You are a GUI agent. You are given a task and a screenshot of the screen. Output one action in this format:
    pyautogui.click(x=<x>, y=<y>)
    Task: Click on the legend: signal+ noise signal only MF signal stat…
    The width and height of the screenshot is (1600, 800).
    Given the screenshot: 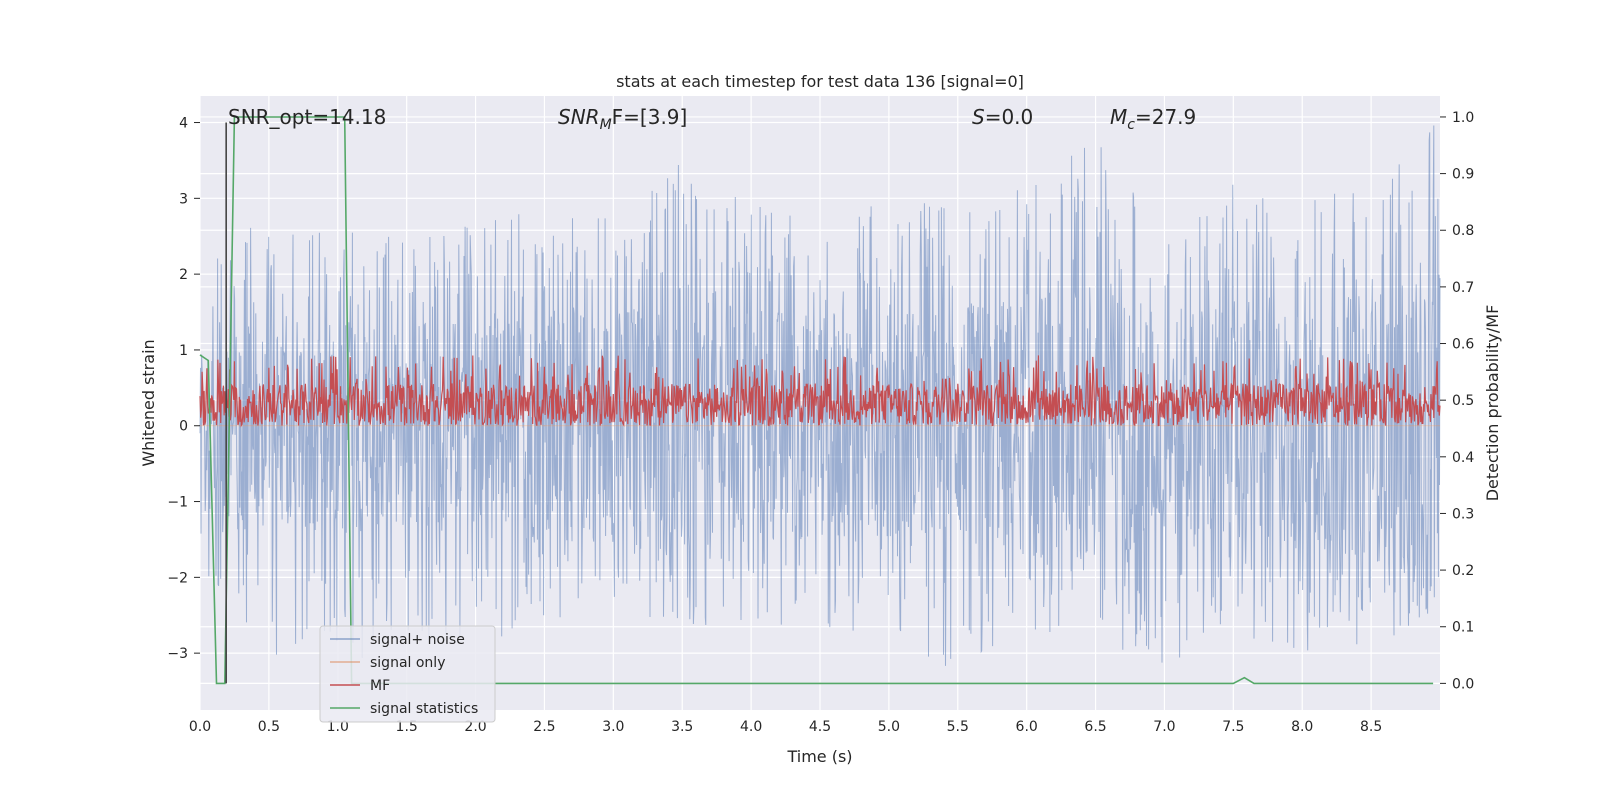 What is the action you would take?
    pyautogui.click(x=407, y=674)
    